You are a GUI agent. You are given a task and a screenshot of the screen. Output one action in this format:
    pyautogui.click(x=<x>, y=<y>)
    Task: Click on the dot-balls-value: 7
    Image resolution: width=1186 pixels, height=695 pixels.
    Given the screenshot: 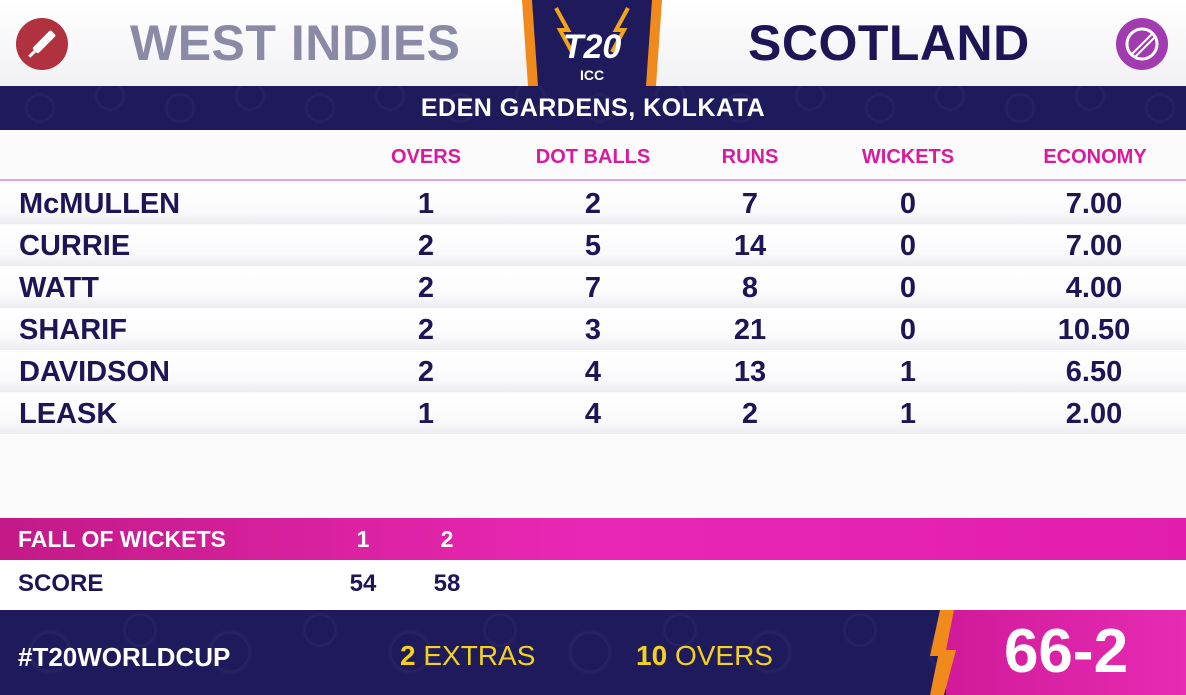 What is the action you would take?
    pyautogui.click(x=593, y=288)
    